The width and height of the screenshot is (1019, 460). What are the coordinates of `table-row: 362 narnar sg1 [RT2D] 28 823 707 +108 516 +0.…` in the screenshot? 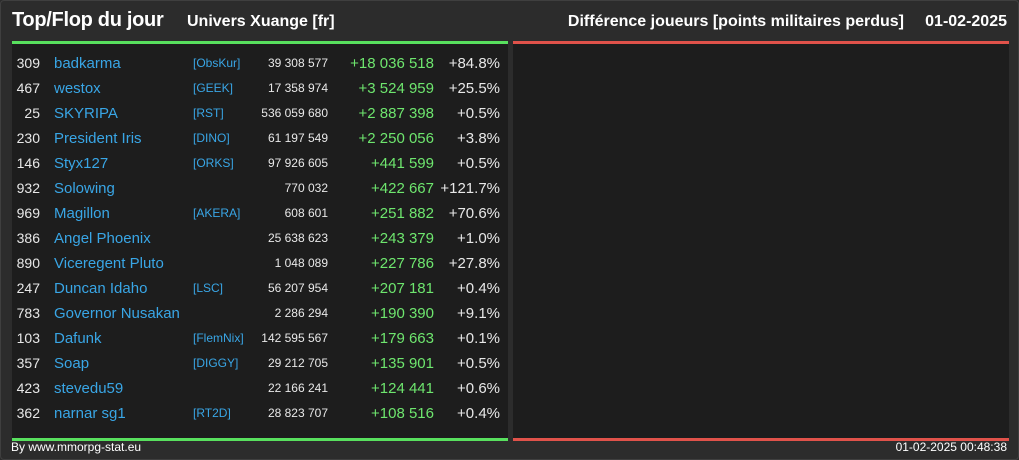 It's located at (260, 413).